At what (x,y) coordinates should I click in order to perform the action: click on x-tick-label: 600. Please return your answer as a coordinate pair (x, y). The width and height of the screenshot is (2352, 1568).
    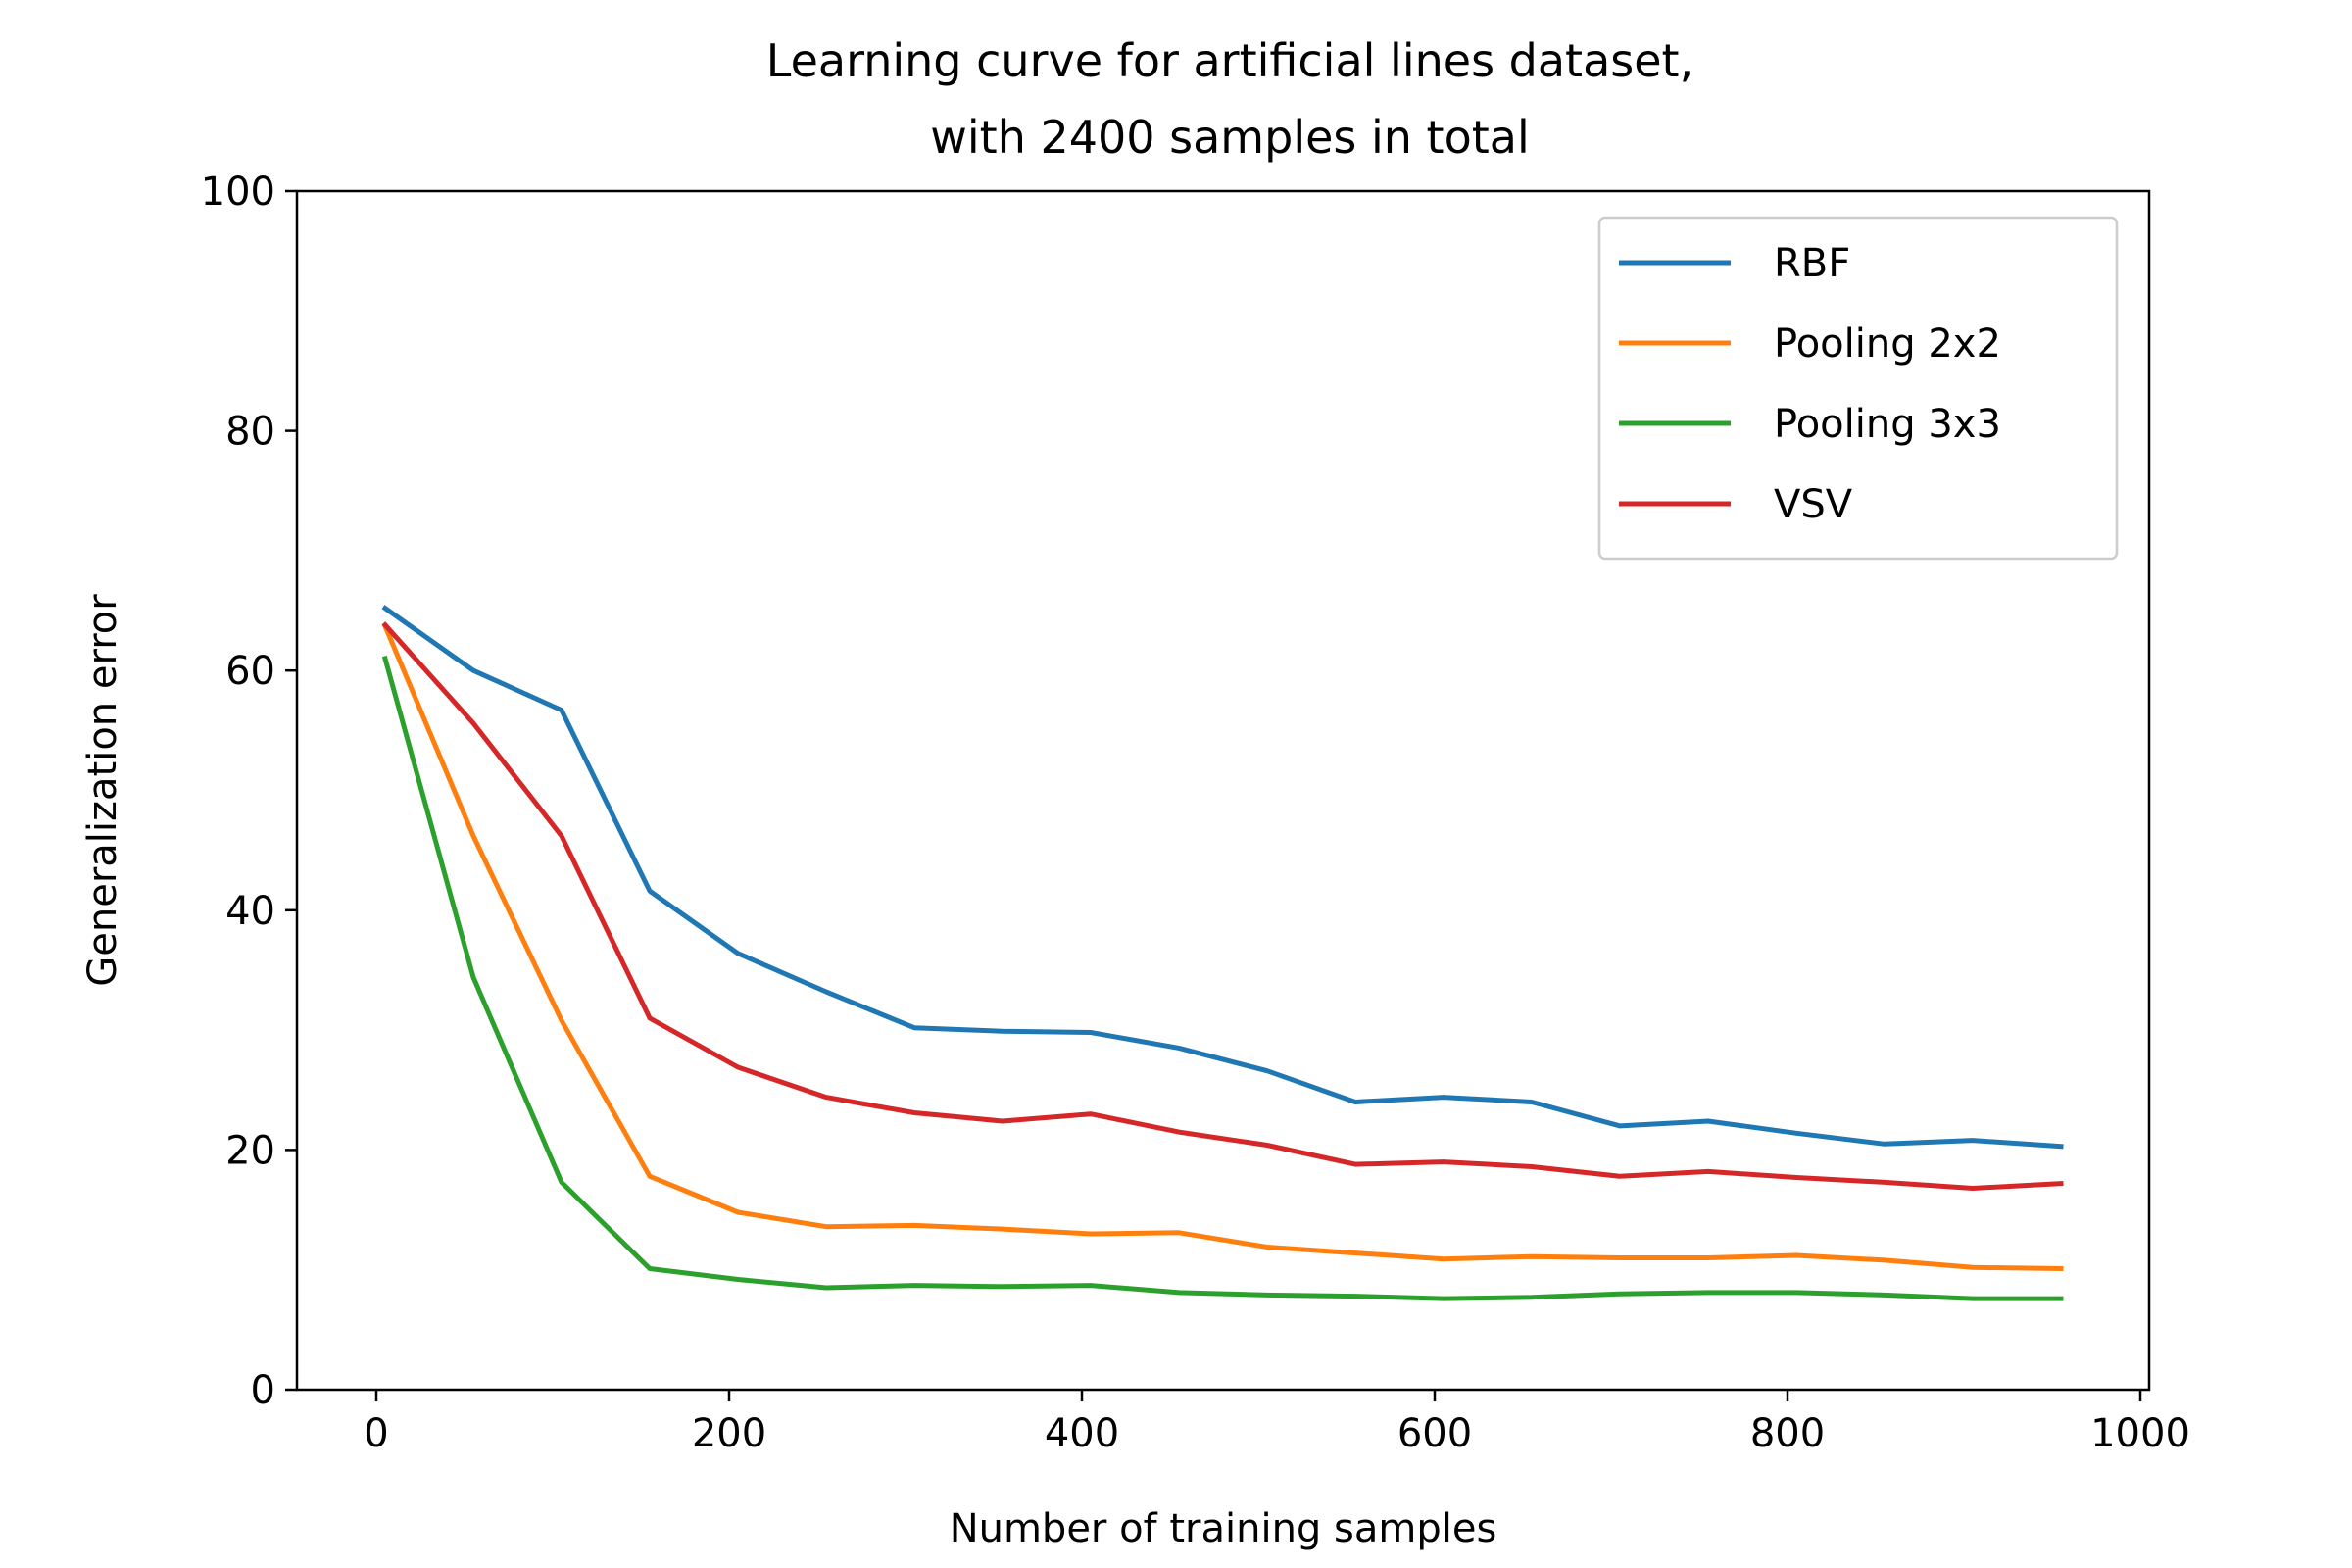
    Looking at the image, I should click on (1434, 1433).